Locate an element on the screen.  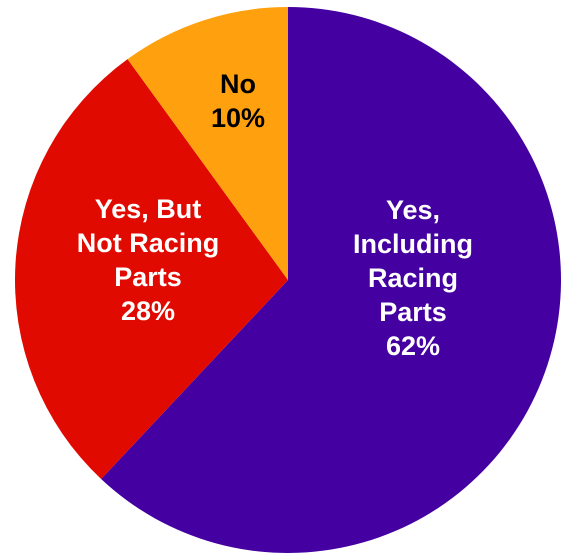
pie-slice-label-line: Yes, is located at coordinates (413, 210).